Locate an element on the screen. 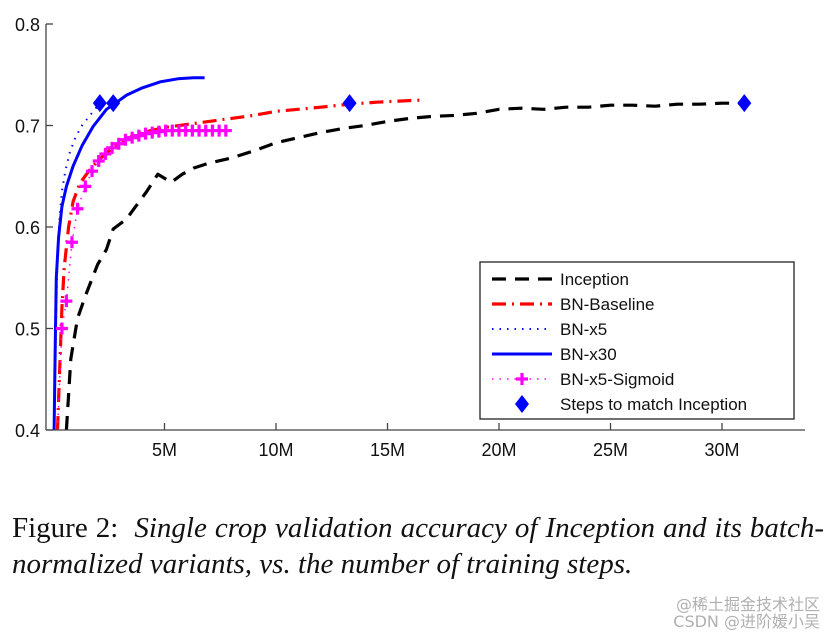 The width and height of the screenshot is (832, 638). x-tick-label: 15M is located at coordinates (387, 450).